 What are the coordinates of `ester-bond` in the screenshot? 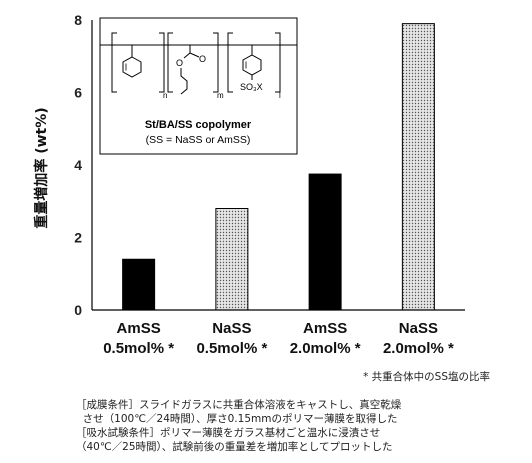 It's located at (187, 55).